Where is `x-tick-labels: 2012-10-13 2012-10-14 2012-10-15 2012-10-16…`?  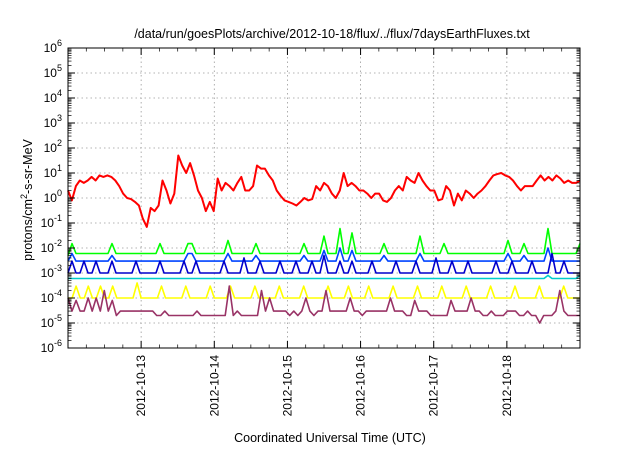 x-tick-labels: 2012-10-13 2012-10-14 2012-10-15 2012-10-16… is located at coordinates (324, 386).